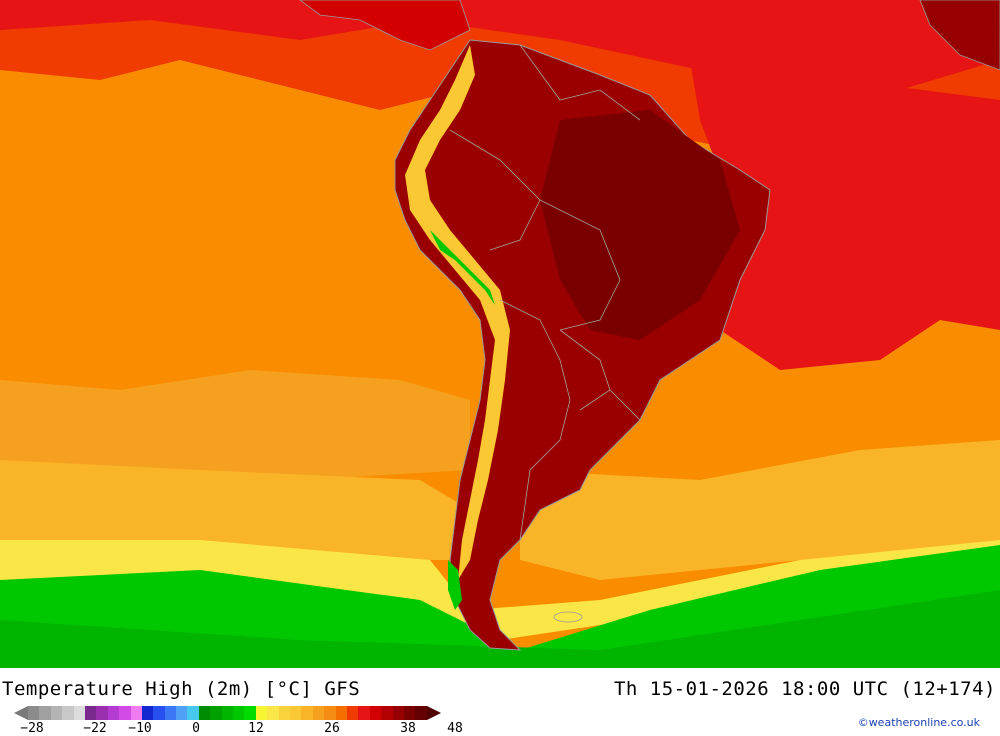 The height and width of the screenshot is (736, 1000). Describe the element at coordinates (95, 728) in the screenshot. I see `legend-tick-label: −22` at that location.